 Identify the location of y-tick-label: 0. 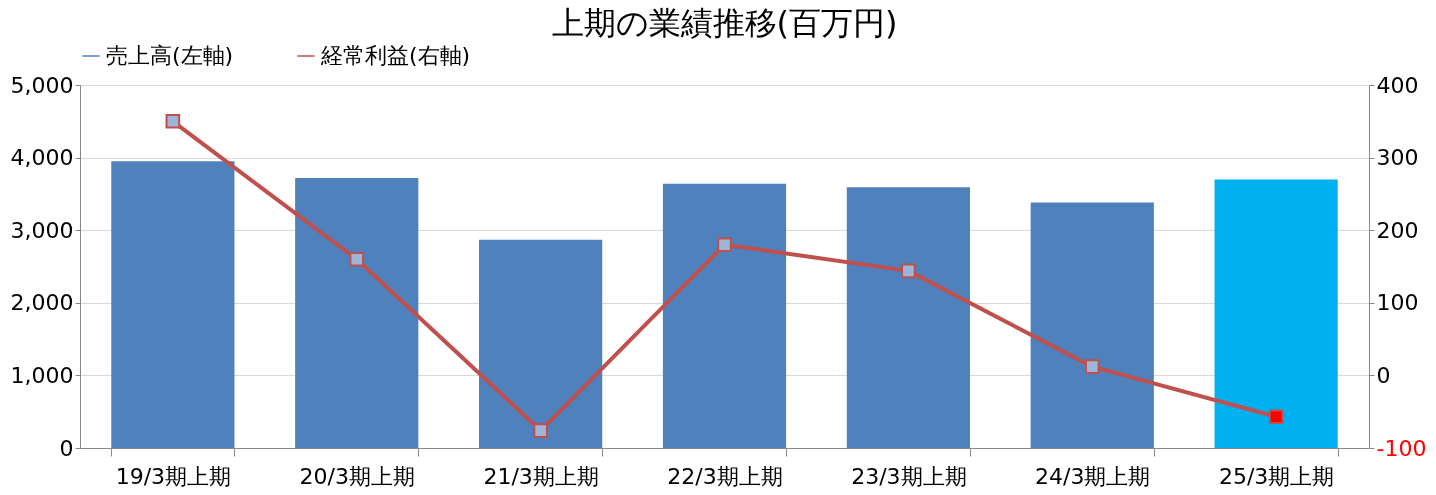
(66, 448).